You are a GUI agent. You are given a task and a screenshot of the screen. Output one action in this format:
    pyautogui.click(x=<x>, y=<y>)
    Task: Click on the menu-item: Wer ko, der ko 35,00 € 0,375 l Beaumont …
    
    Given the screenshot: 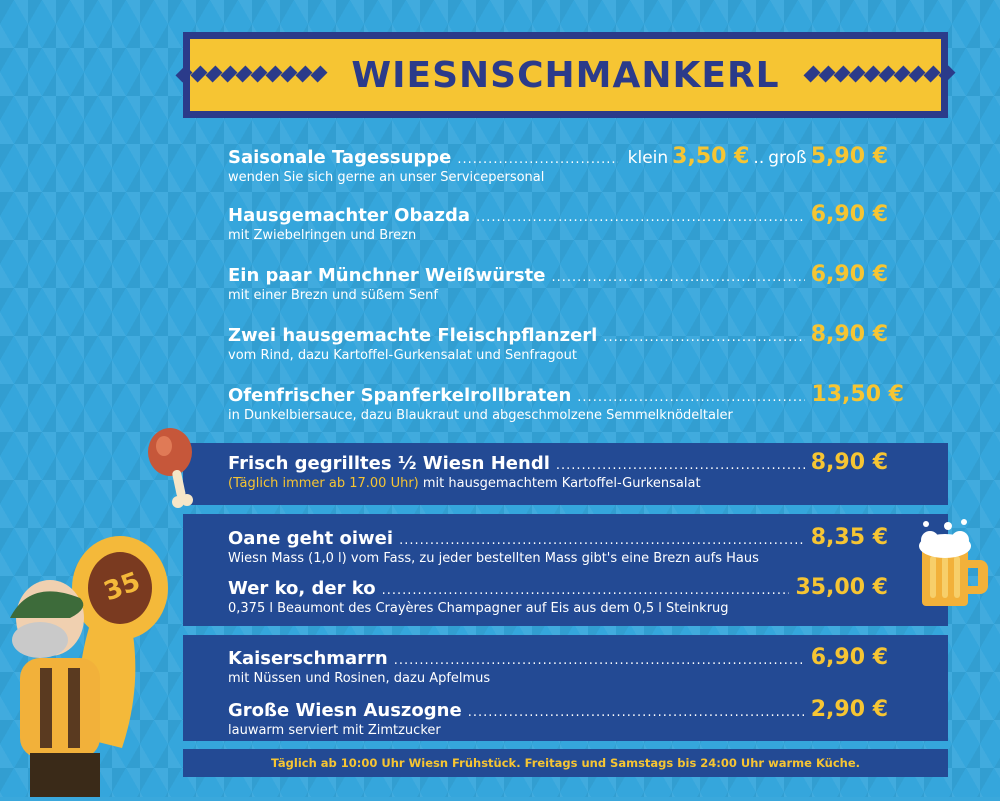 What is the action you would take?
    pyautogui.click(x=558, y=595)
    